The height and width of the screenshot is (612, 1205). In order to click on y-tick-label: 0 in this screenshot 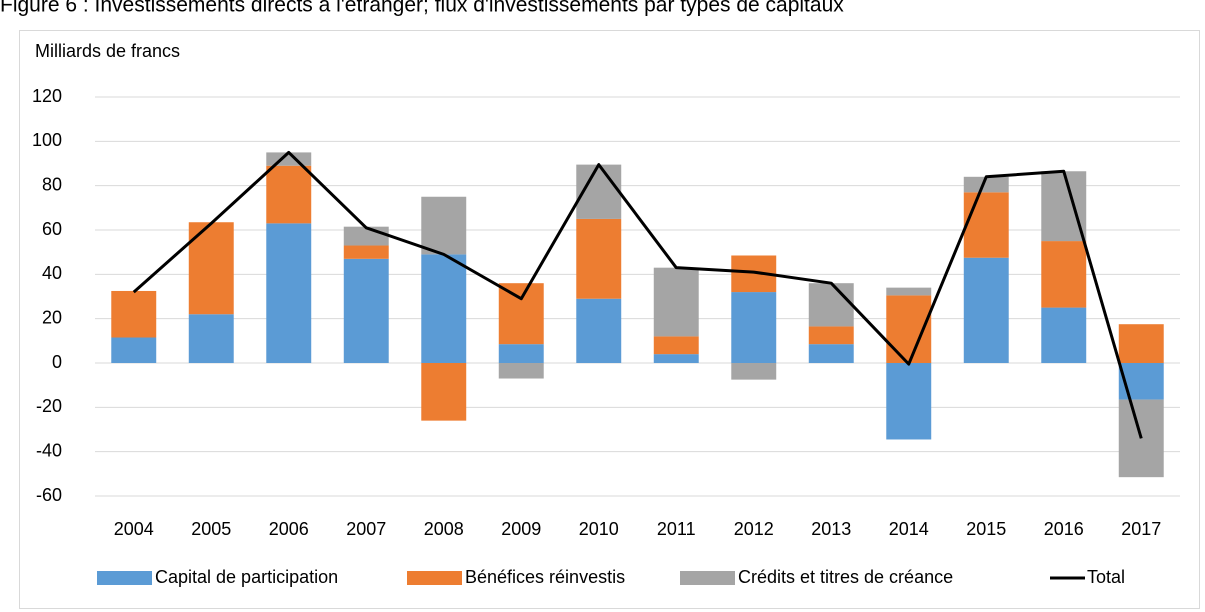, I will do `click(57, 362)`.